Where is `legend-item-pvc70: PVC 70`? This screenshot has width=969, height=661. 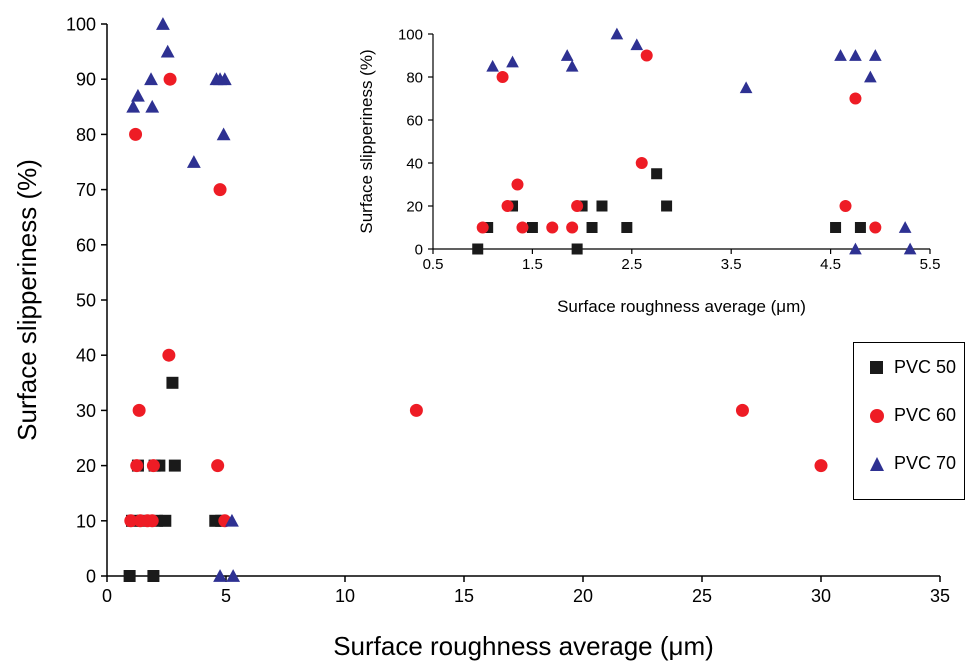 legend-item-pvc70: PVC 70 is located at coordinates (911, 463).